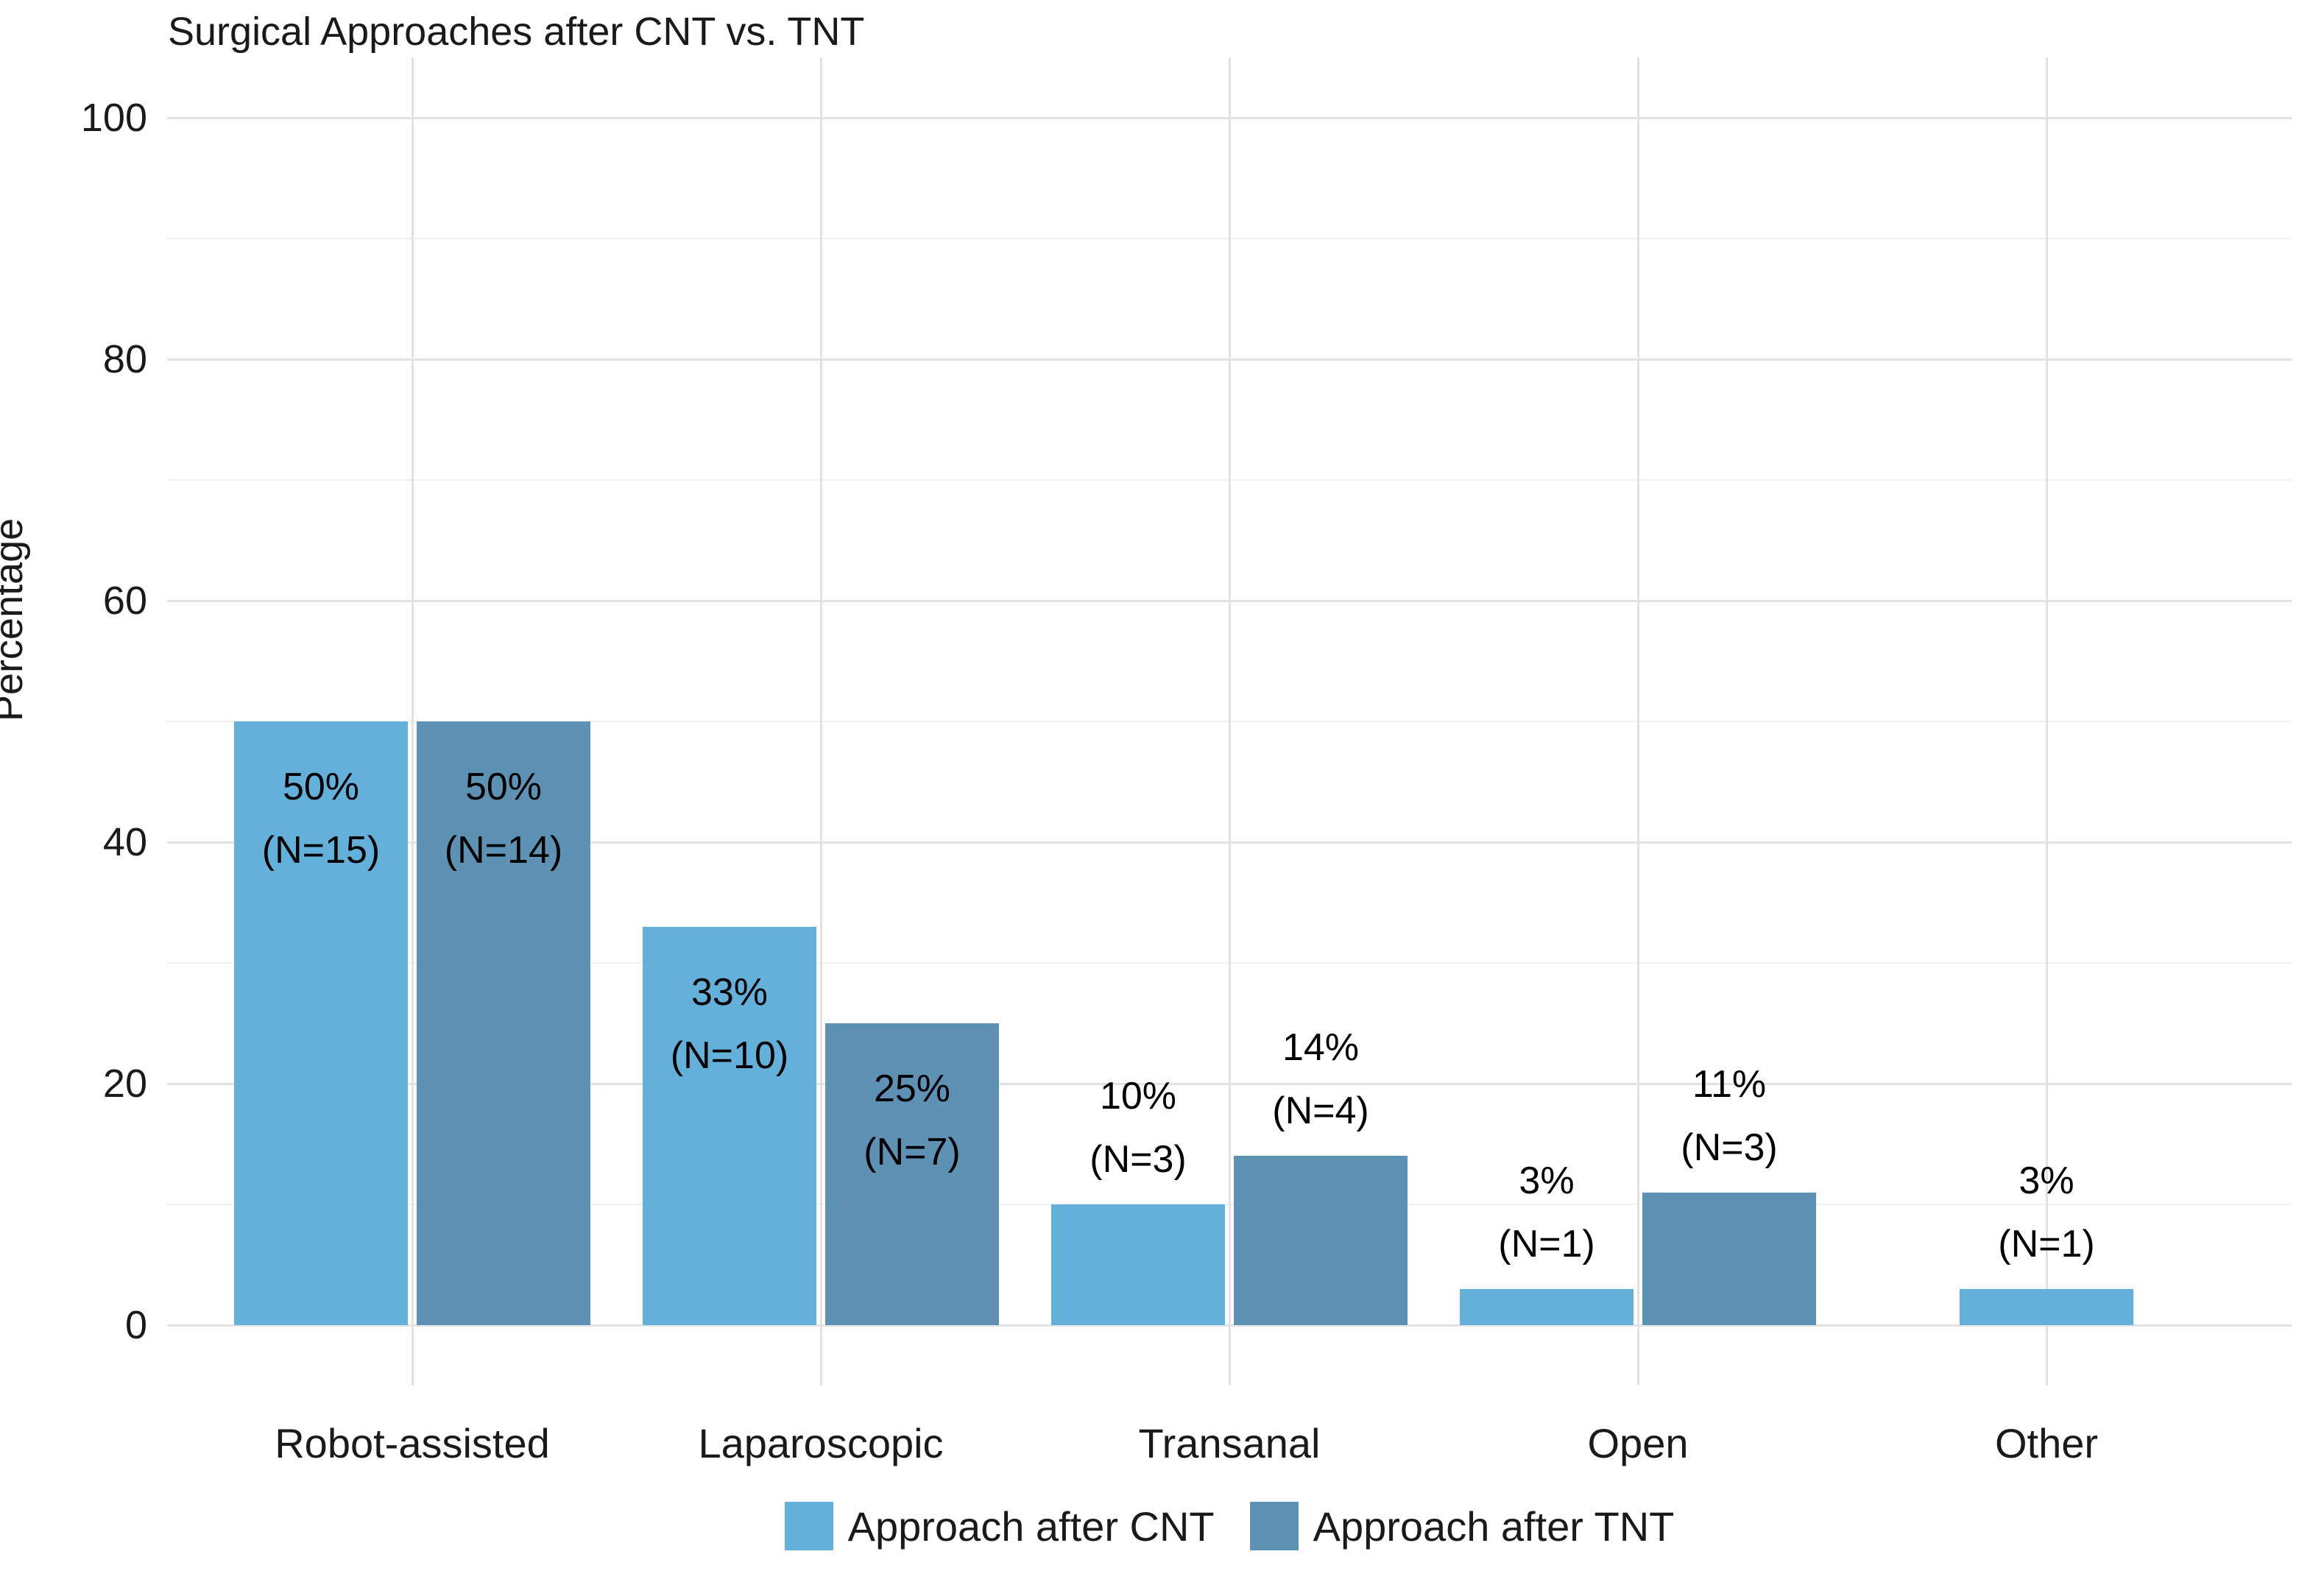 The image size is (2299, 1596). Describe the element at coordinates (912, 1174) in the screenshot. I see `bar-series1-cat1` at that location.